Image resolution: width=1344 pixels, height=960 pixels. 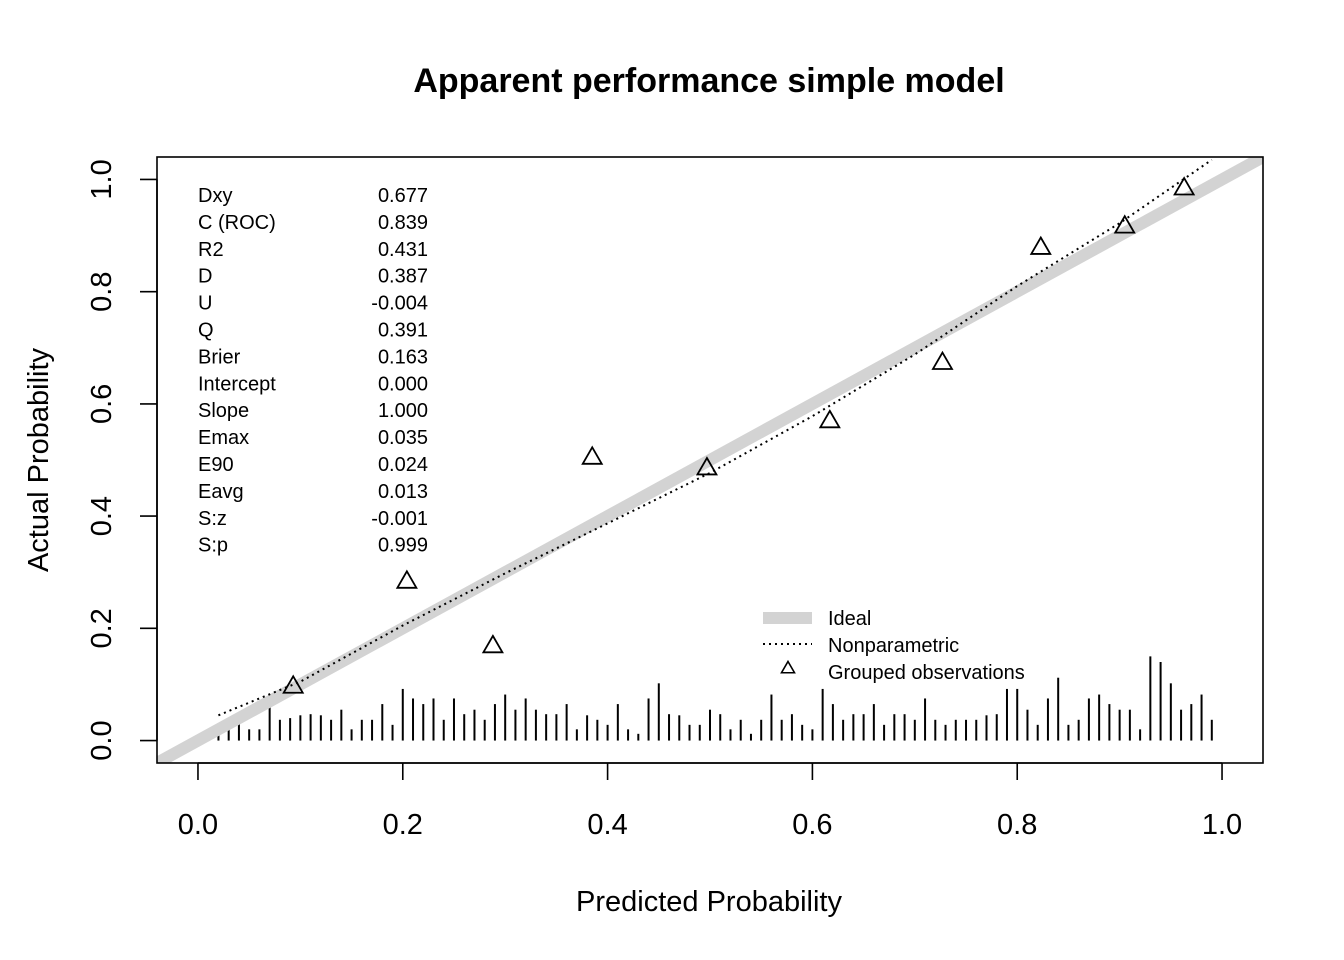 What do you see at coordinates (708, 81) in the screenshot?
I see `chart-title: Apparent performance simple model` at bounding box center [708, 81].